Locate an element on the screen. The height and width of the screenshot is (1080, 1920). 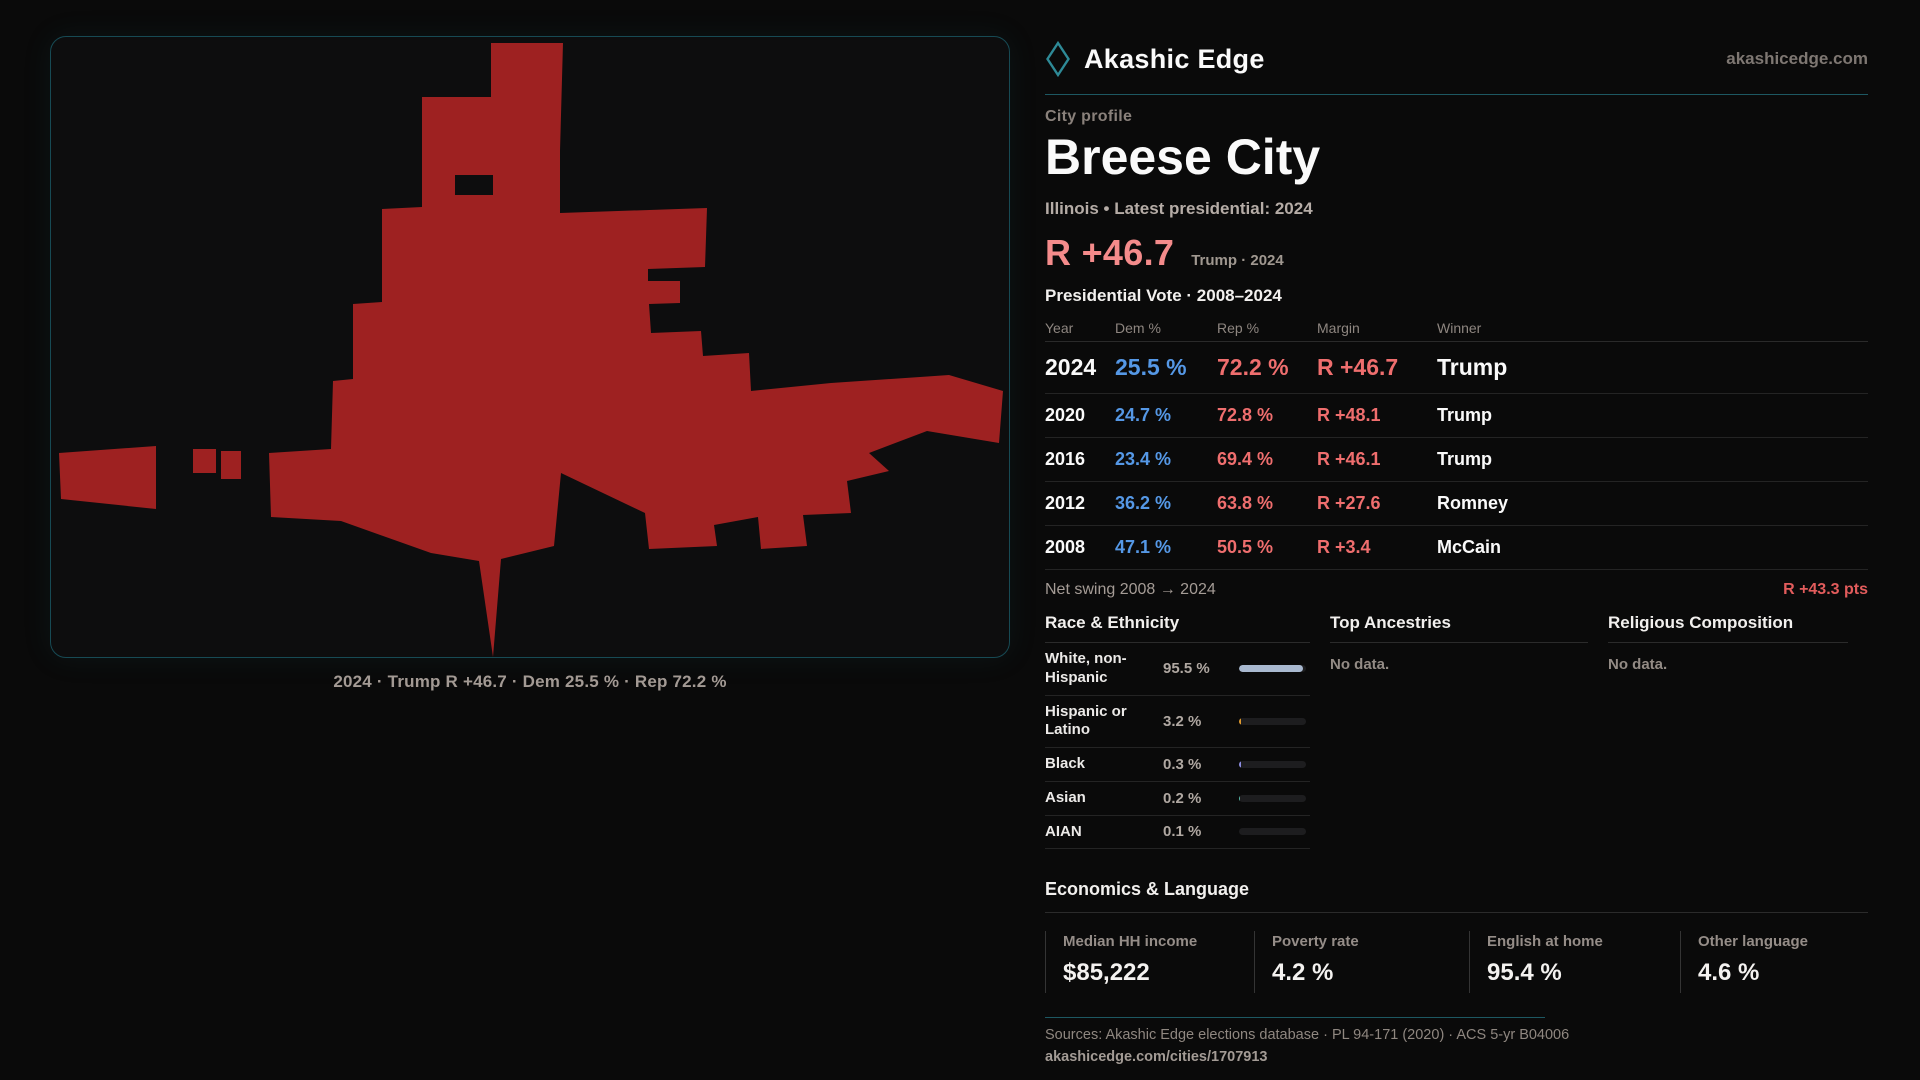
row-margin: R +3.4 is located at coordinates (1344, 547).